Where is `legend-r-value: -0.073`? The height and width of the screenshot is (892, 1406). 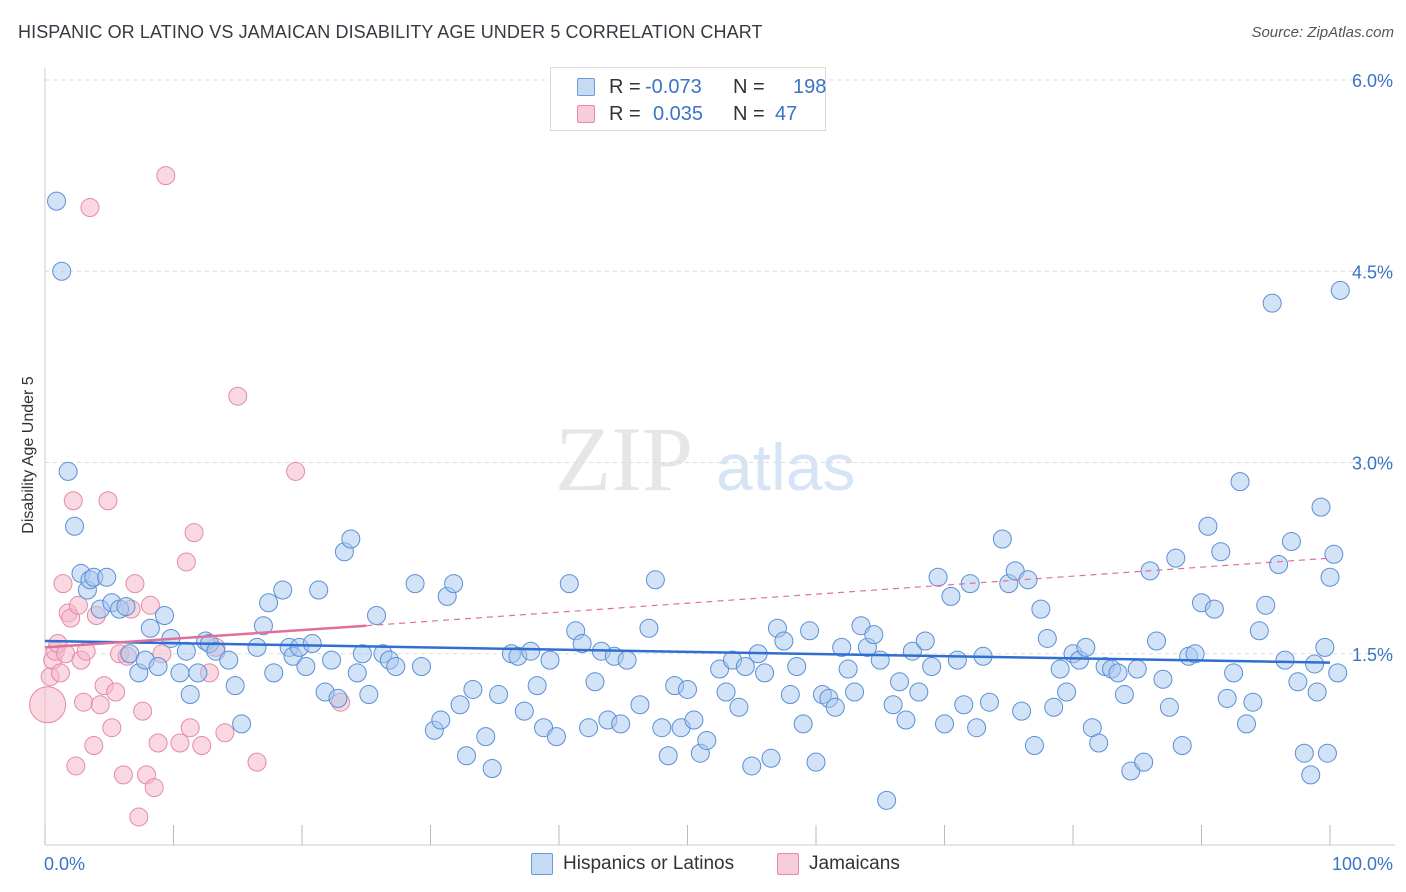
legend-r-value: -0.073 is located at coordinates (673, 87).